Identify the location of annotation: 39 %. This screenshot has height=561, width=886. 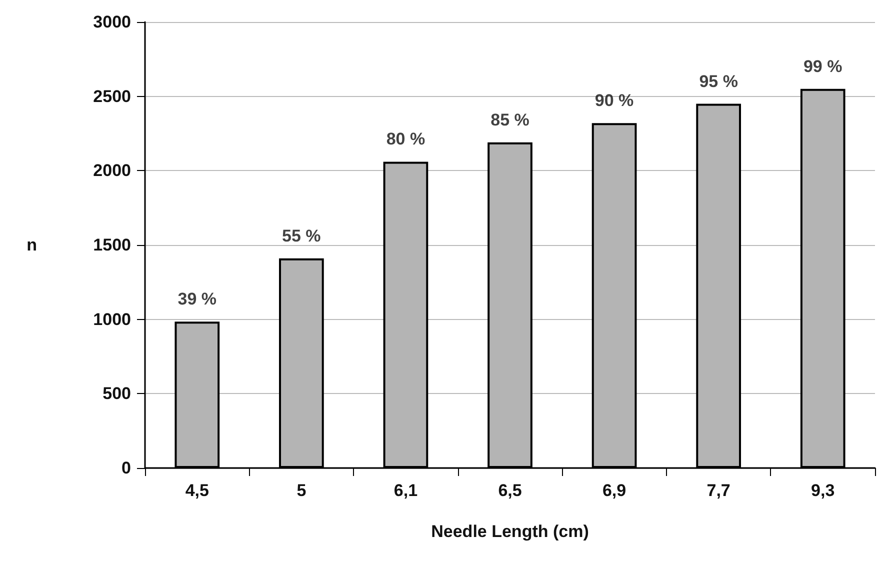
(197, 299).